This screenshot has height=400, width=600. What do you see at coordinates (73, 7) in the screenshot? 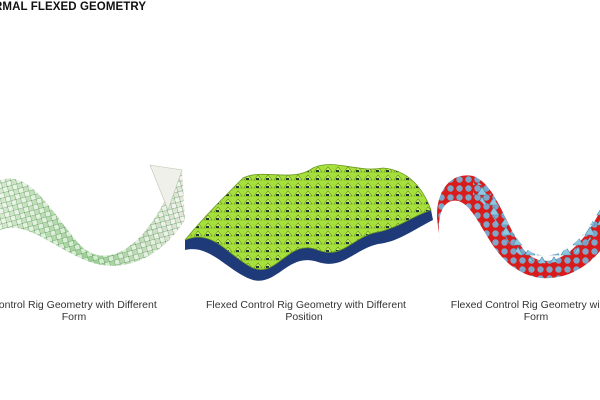
I see `page-title: RMAL FLEXED GEOMETRY` at bounding box center [73, 7].